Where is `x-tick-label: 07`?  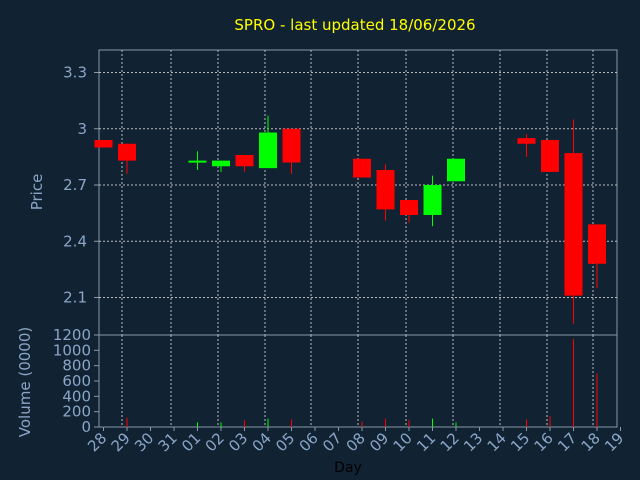 x-tick-label: 07 is located at coordinates (332, 442).